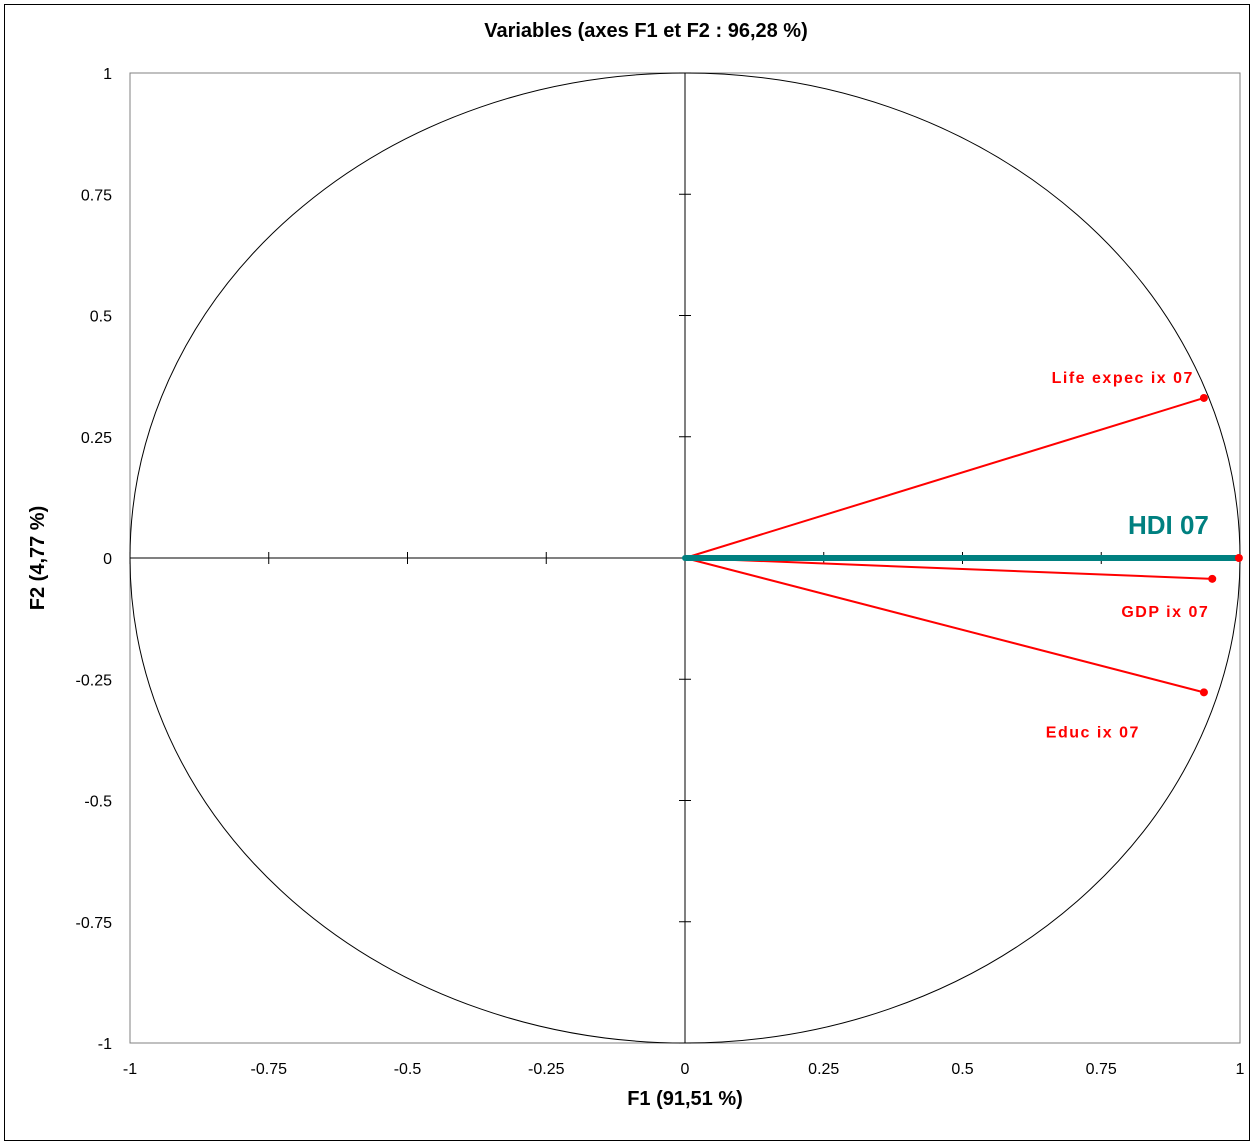 Image resolution: width=1256 pixels, height=1147 pixels. Describe the element at coordinates (1165, 612) in the screenshot. I see `variable-label: GDP ix 07` at that location.